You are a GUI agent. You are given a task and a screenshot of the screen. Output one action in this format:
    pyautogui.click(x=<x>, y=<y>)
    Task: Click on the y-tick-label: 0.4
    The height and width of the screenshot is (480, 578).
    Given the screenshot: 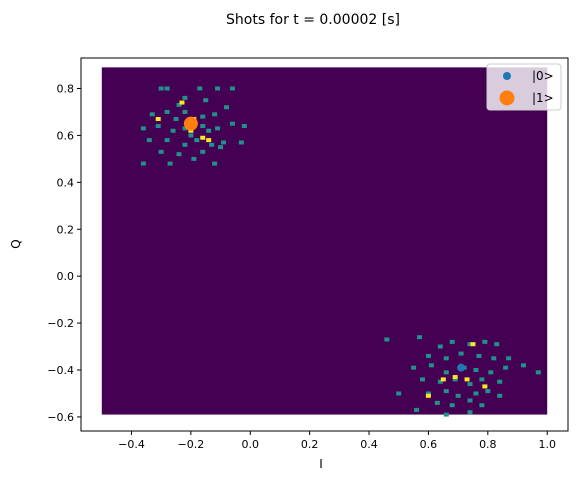 What is the action you would take?
    pyautogui.click(x=66, y=182)
    